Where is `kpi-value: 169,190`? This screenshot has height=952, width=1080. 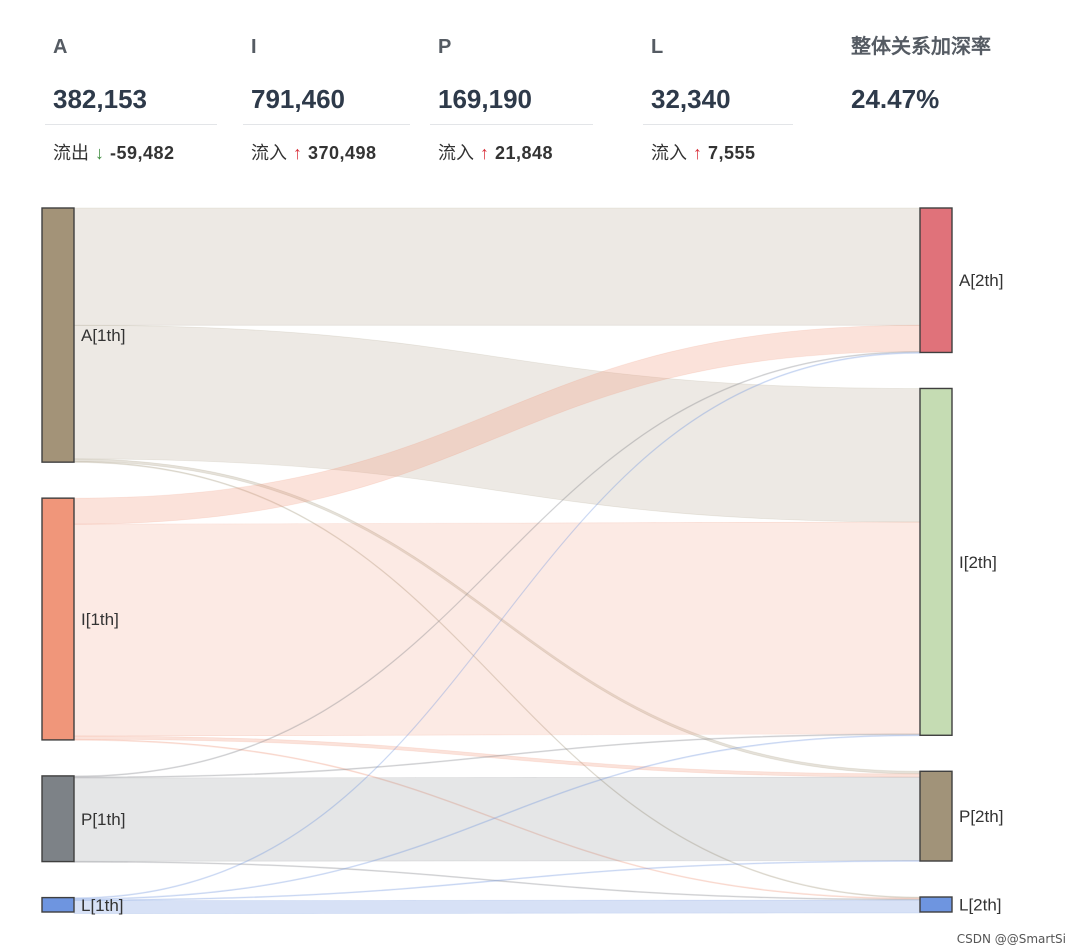
kpi-value: 169,190 is located at coordinates (485, 99).